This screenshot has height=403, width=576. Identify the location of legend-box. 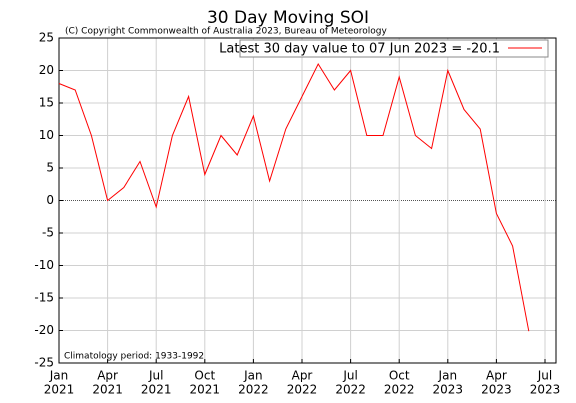
(394, 48).